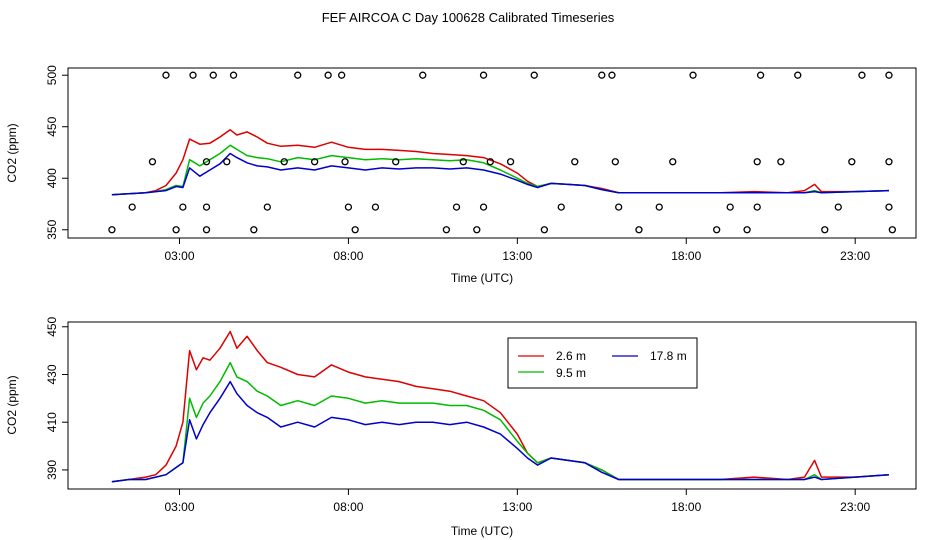 The width and height of the screenshot is (936, 540). I want to click on legend-label-2-6m: 2.6 m, so click(571, 356).